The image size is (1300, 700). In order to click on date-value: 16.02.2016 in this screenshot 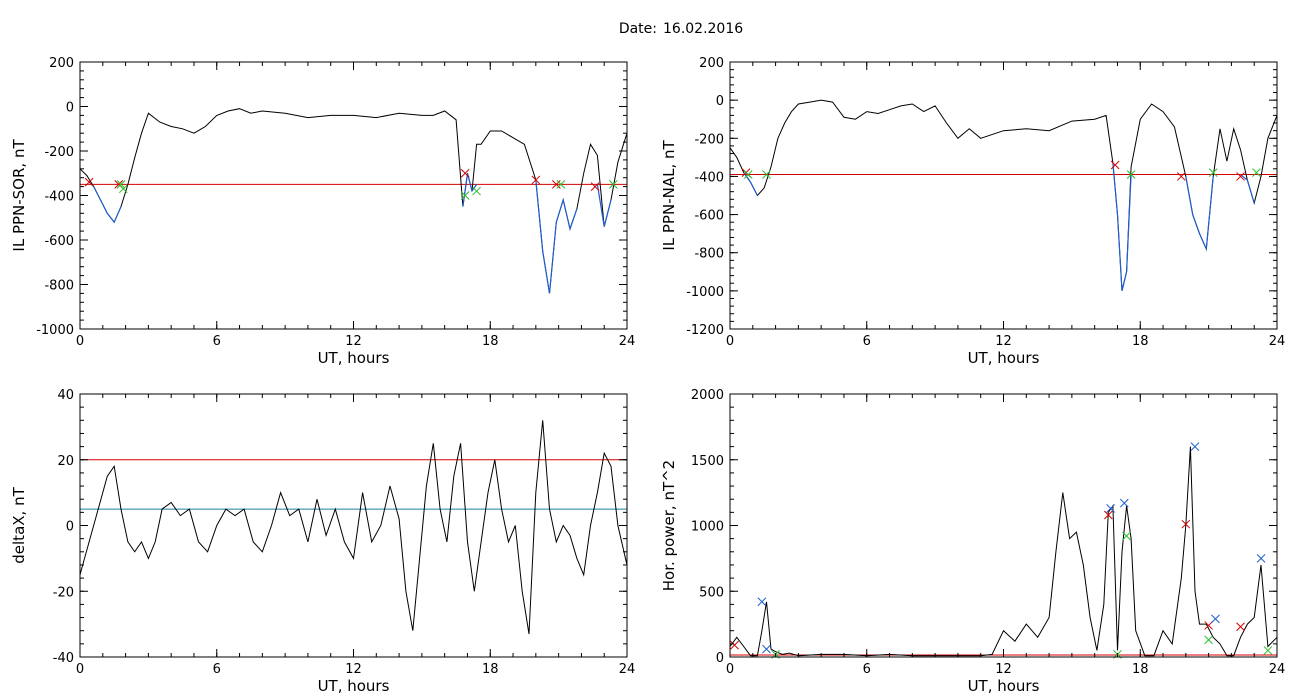, I will do `click(703, 29)`.